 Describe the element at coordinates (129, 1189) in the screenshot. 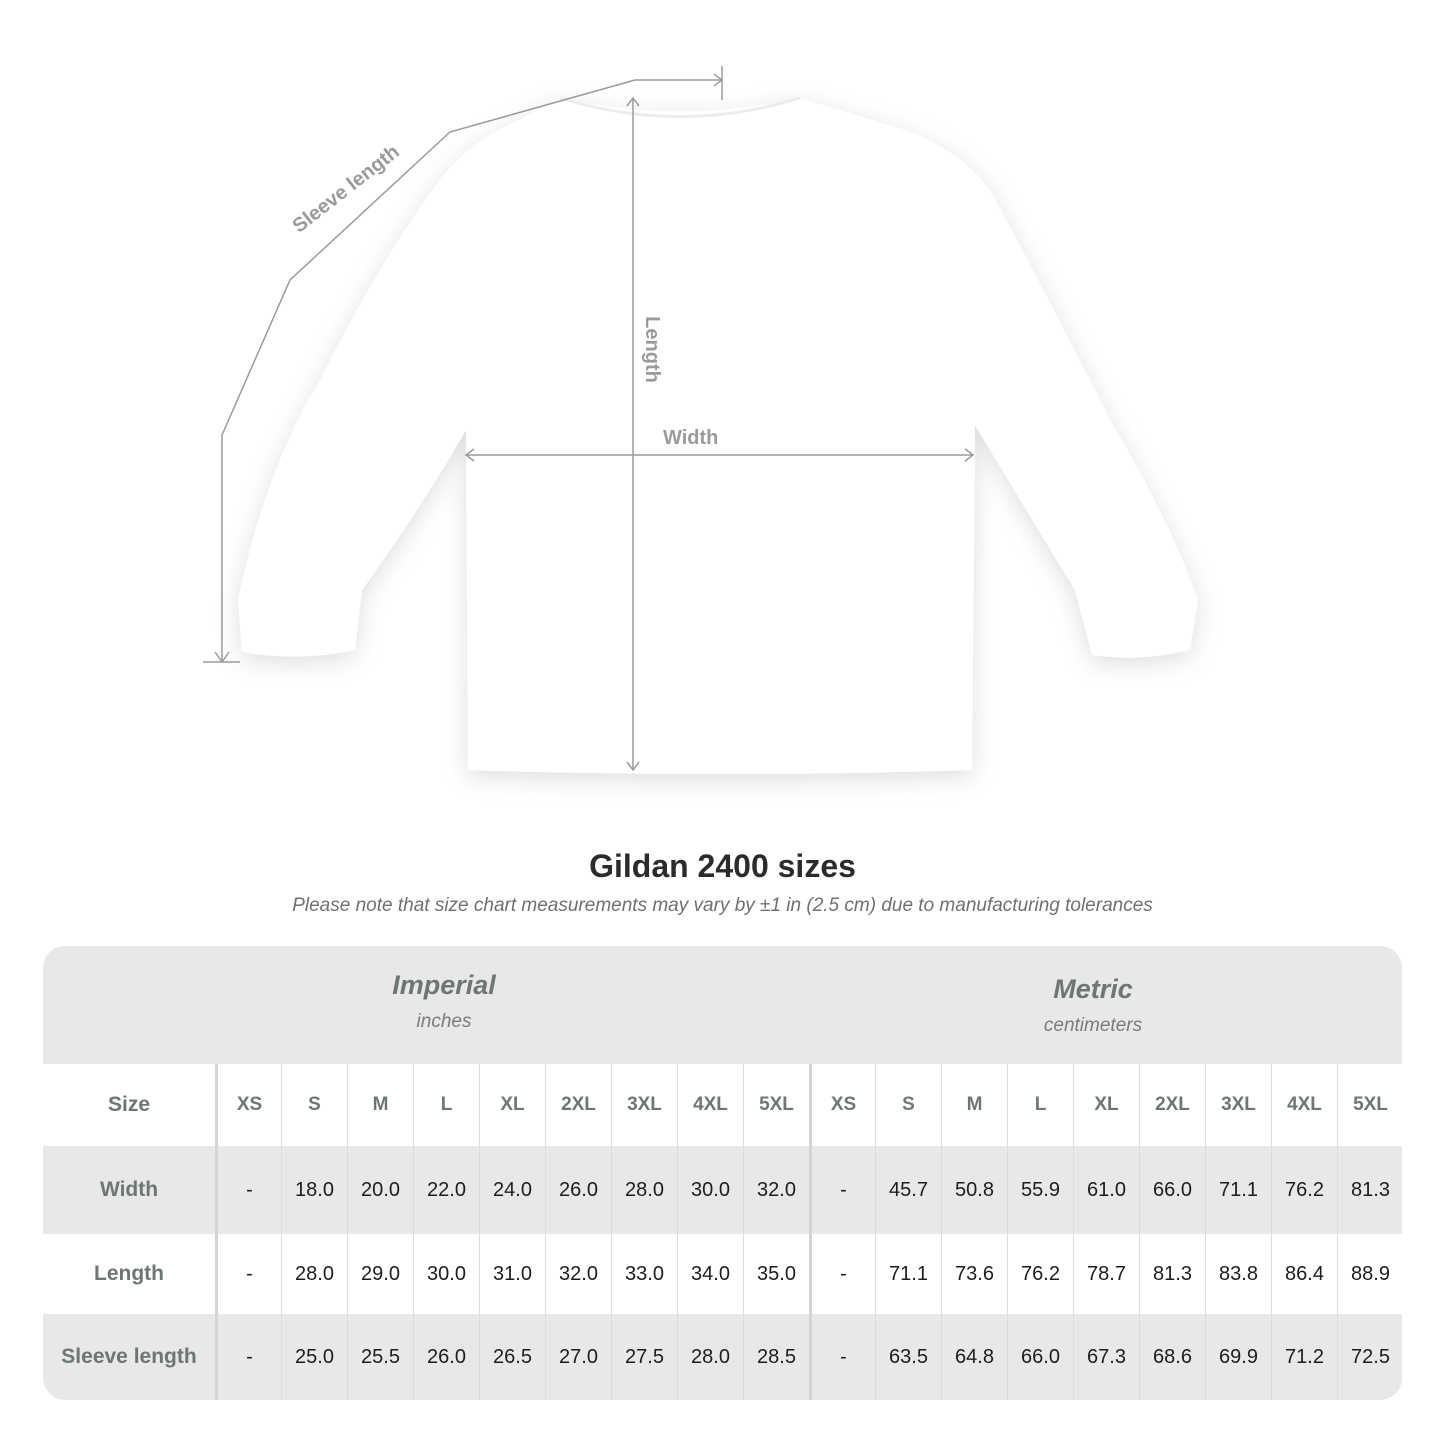

I see `row-label: Width` at that location.